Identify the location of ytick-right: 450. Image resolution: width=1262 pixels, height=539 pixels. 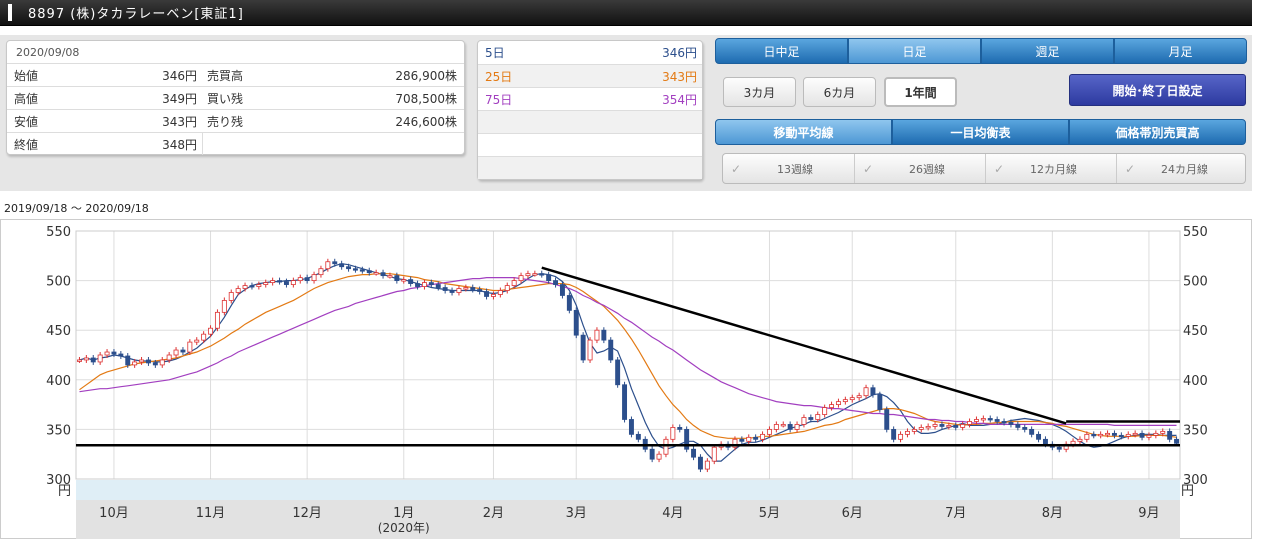
(1195, 331).